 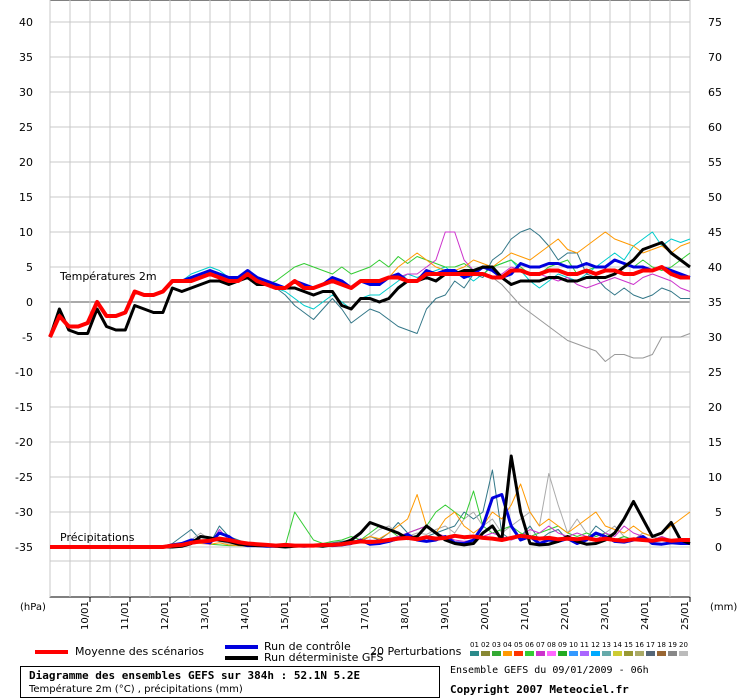 What do you see at coordinates (715, 197) in the screenshot?
I see `right-tick-label: 50` at bounding box center [715, 197].